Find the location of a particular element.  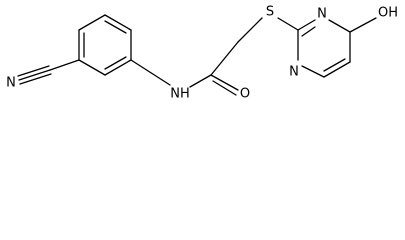

atom-label: S is located at coordinates (270, 12).